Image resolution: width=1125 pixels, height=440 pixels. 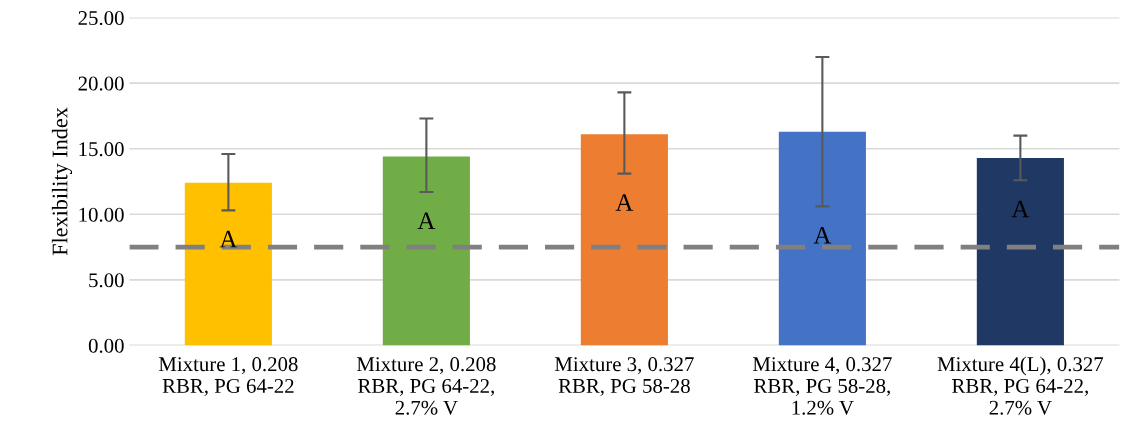 I want to click on y-tick-label: 5.00, so click(x=106, y=280).